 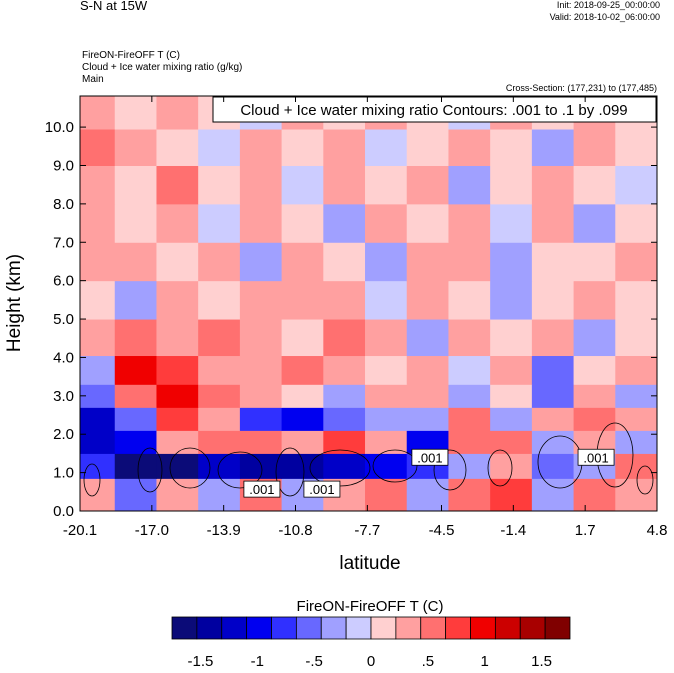 I want to click on colorbar-tick-label: .5, so click(x=428, y=660).